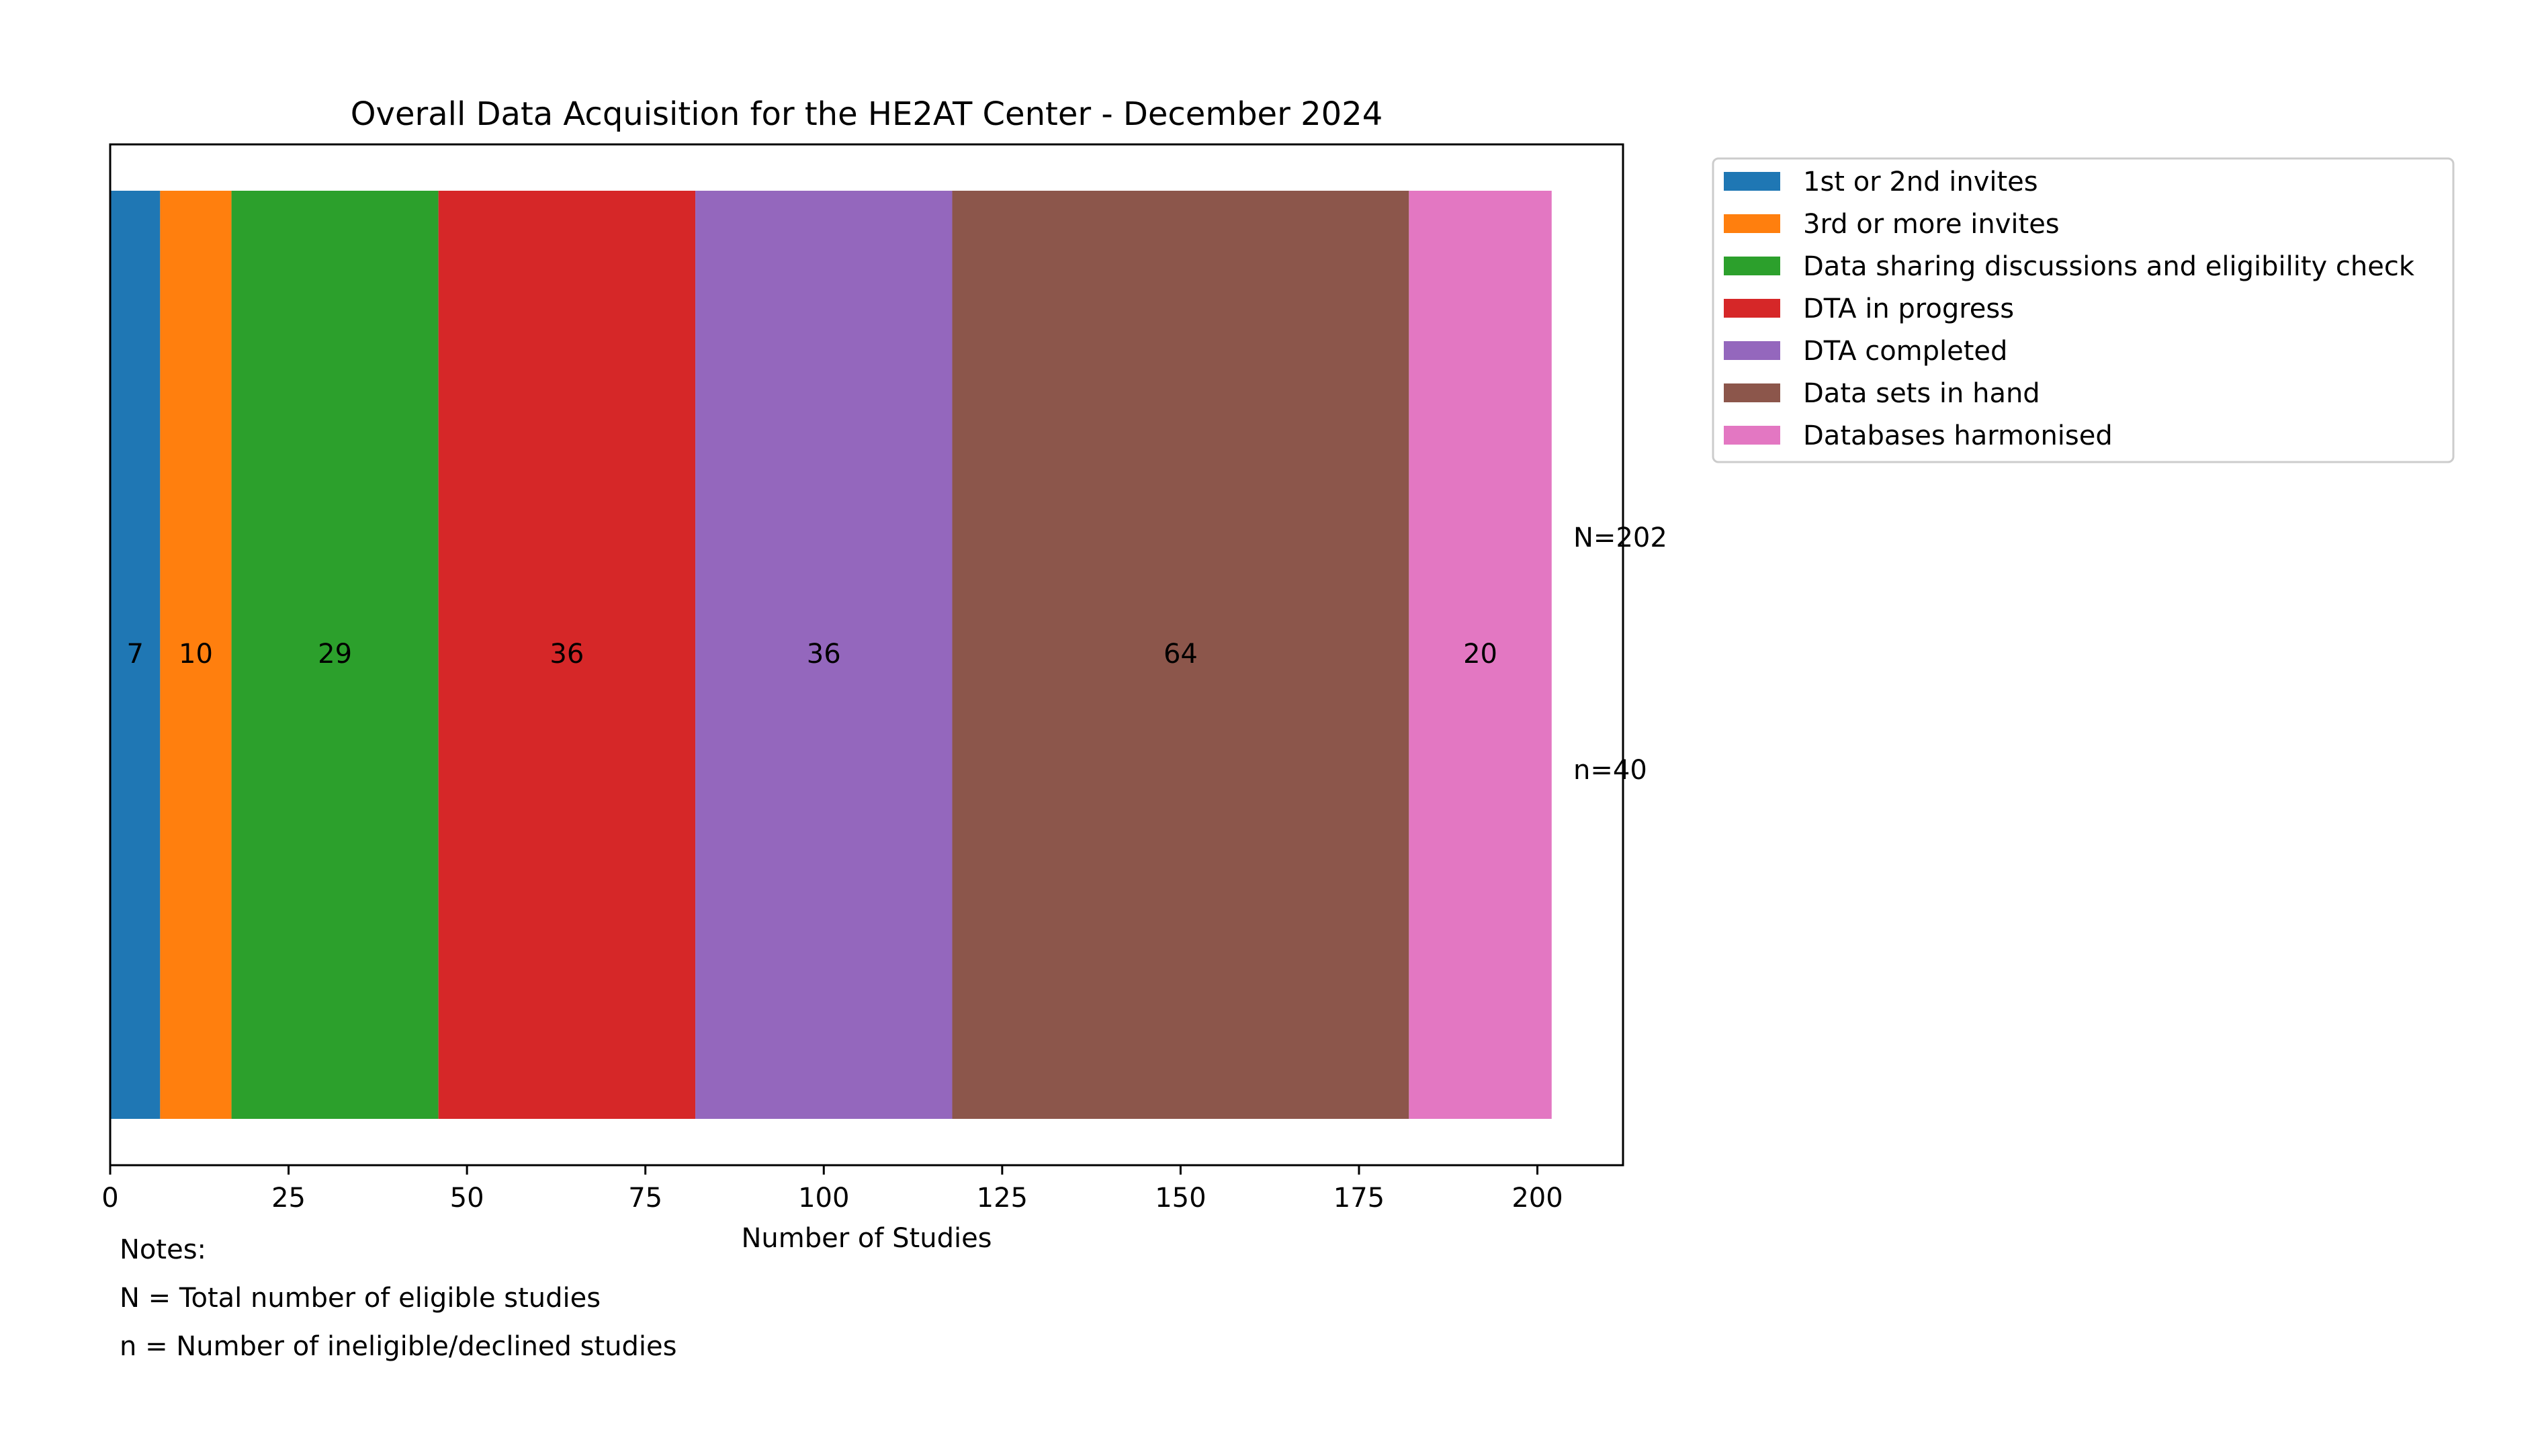 The image size is (2540, 1456). I want to click on x-tick-label: 25, so click(288, 1198).